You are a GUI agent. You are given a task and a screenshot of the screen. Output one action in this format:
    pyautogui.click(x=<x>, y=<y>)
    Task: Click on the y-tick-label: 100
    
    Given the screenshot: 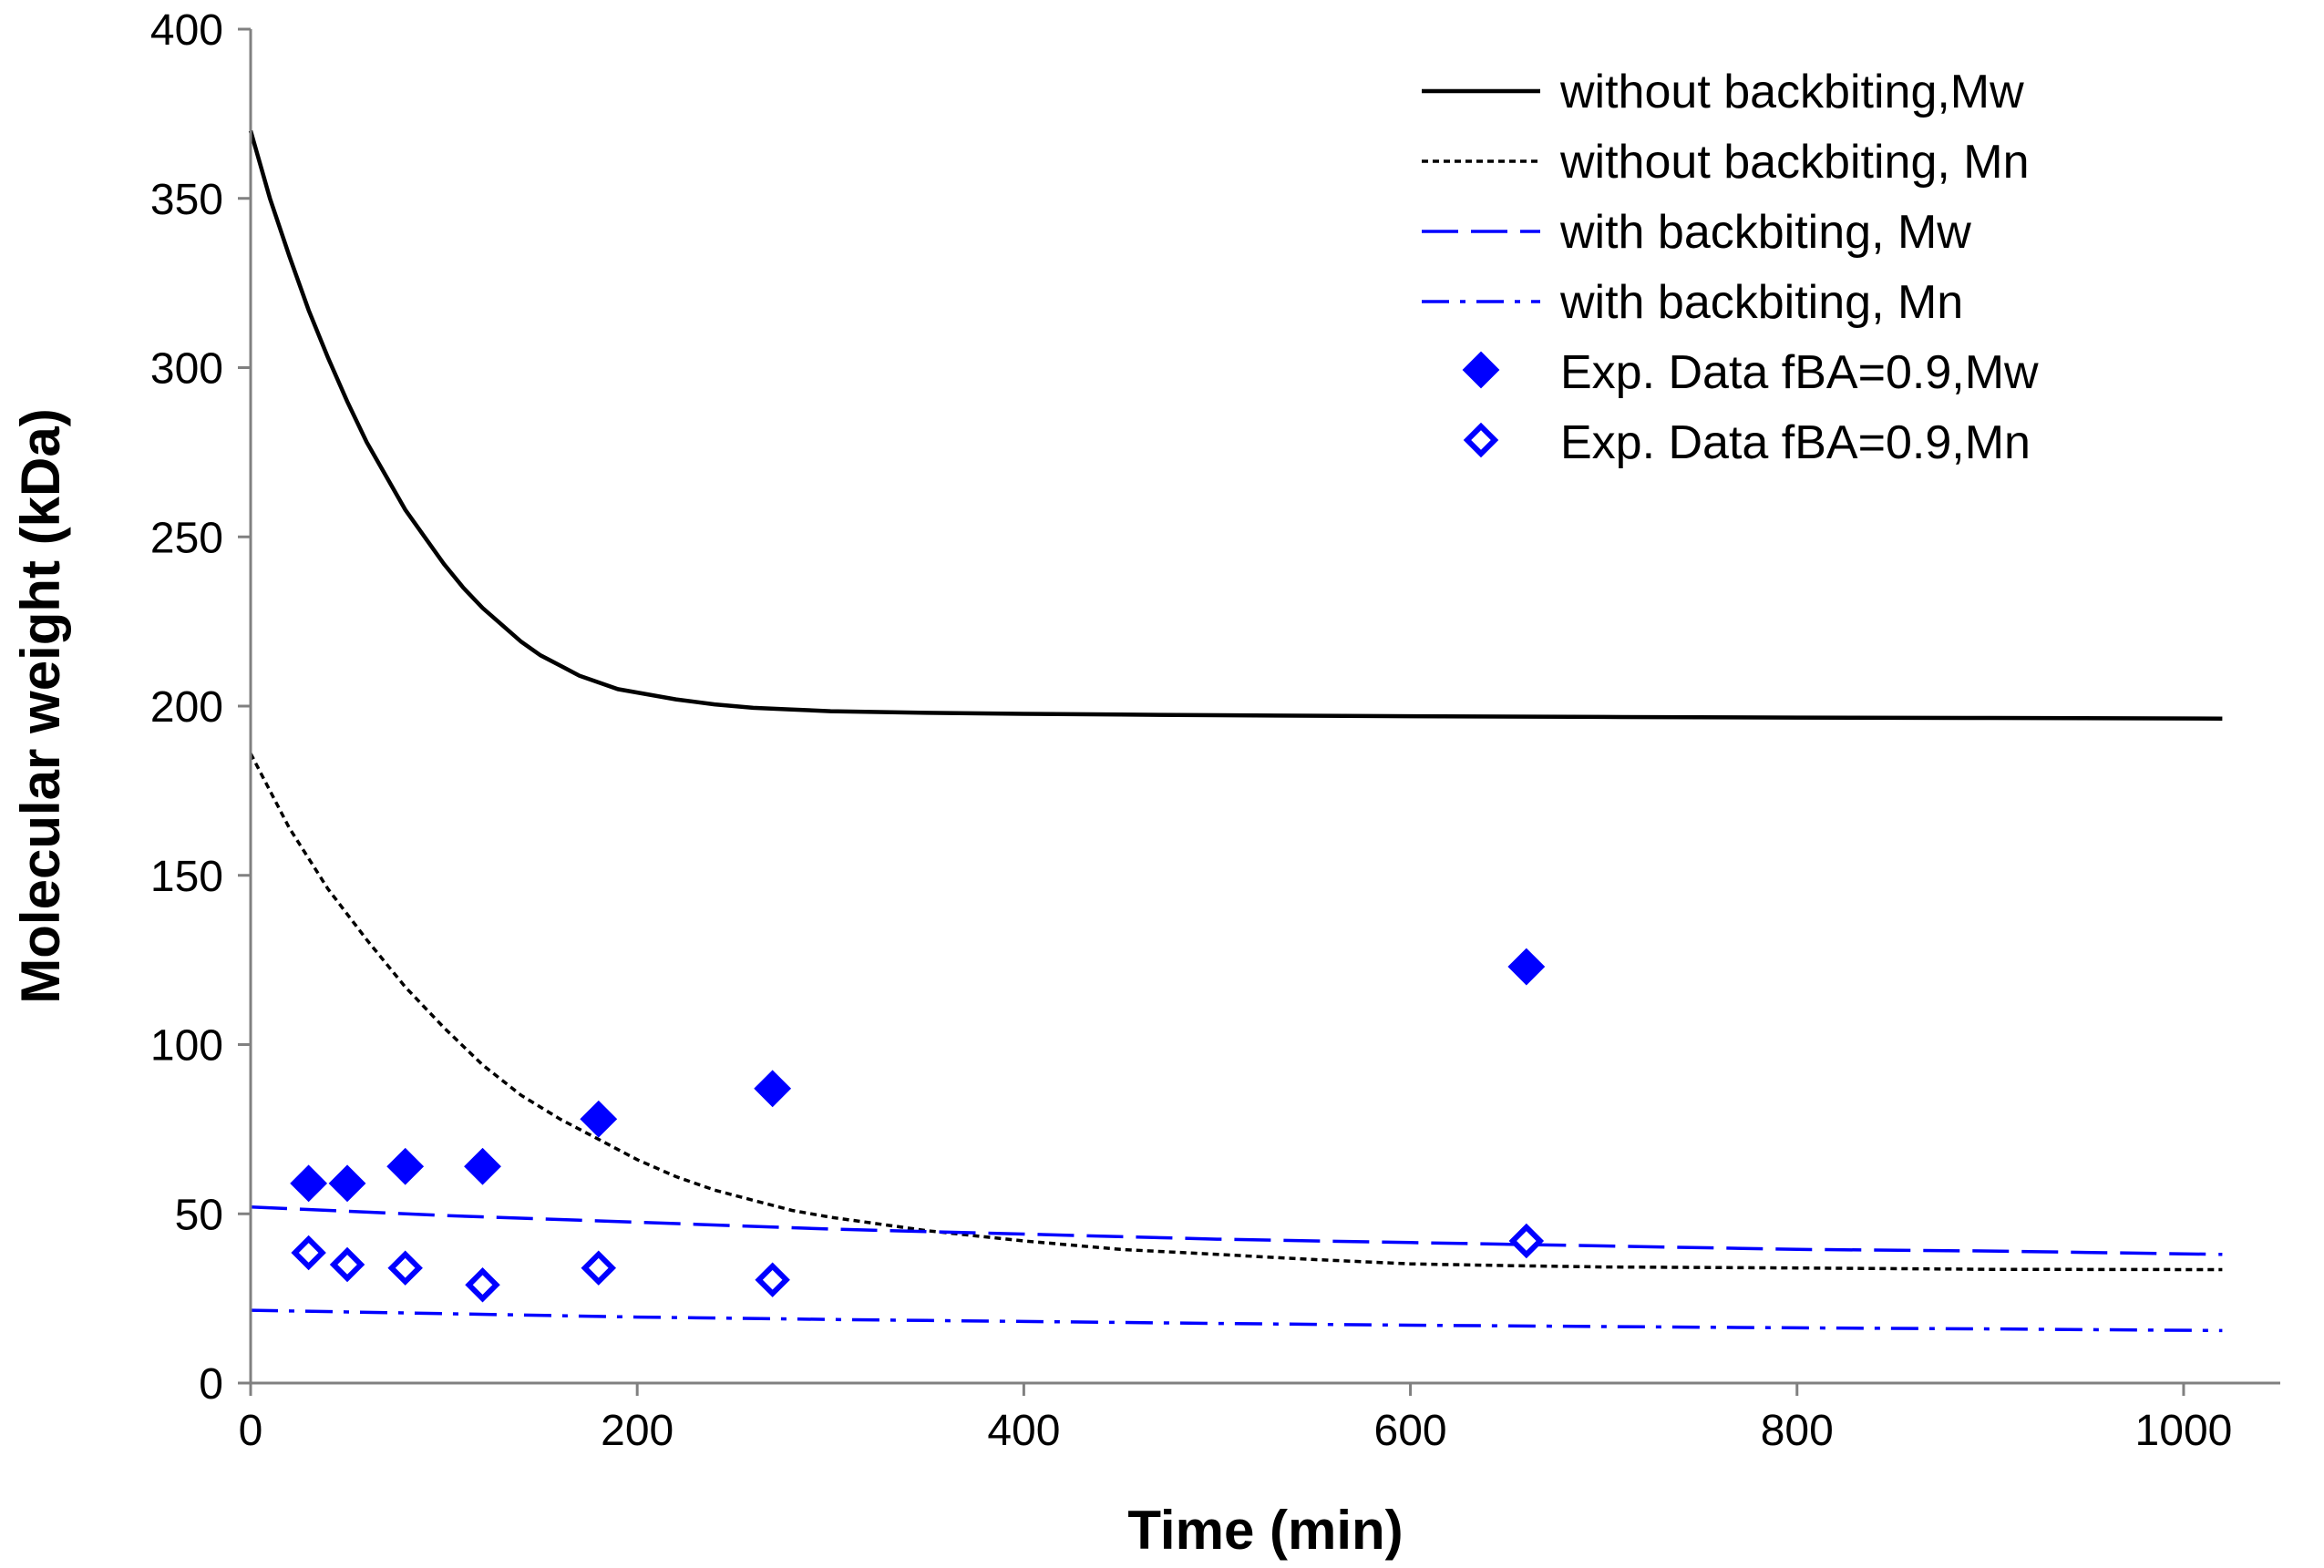 What is the action you would take?
    pyautogui.click(x=186, y=1046)
    